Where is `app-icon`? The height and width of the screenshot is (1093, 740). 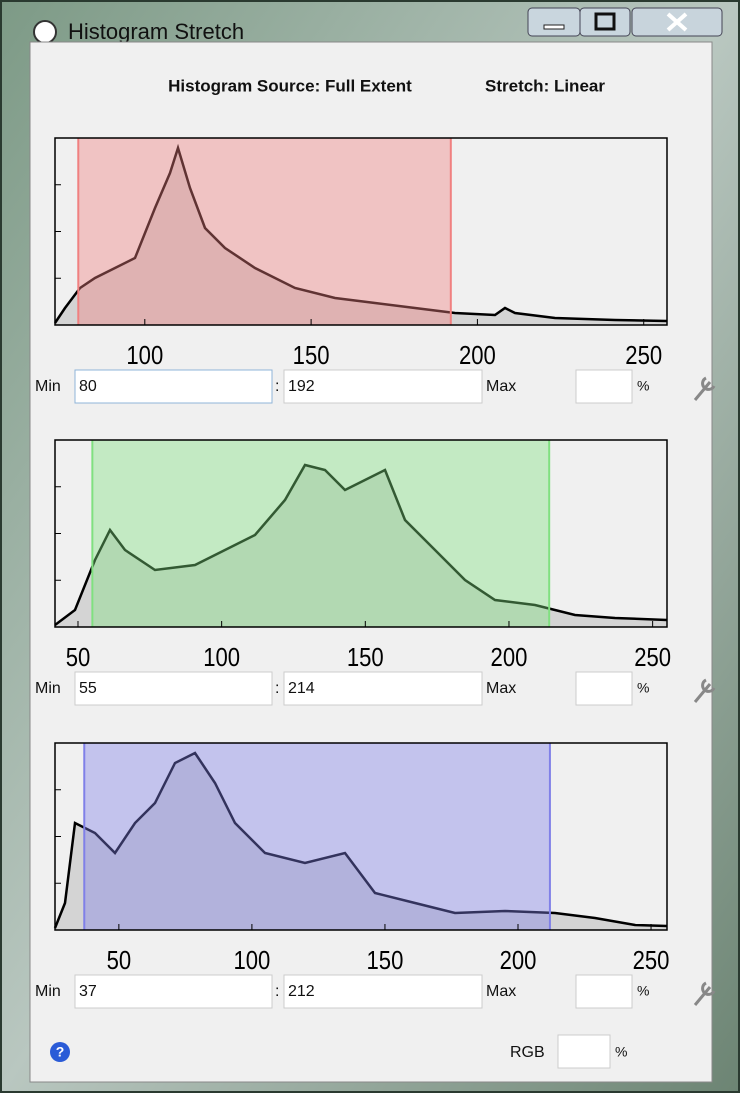 app-icon is located at coordinates (45, 32).